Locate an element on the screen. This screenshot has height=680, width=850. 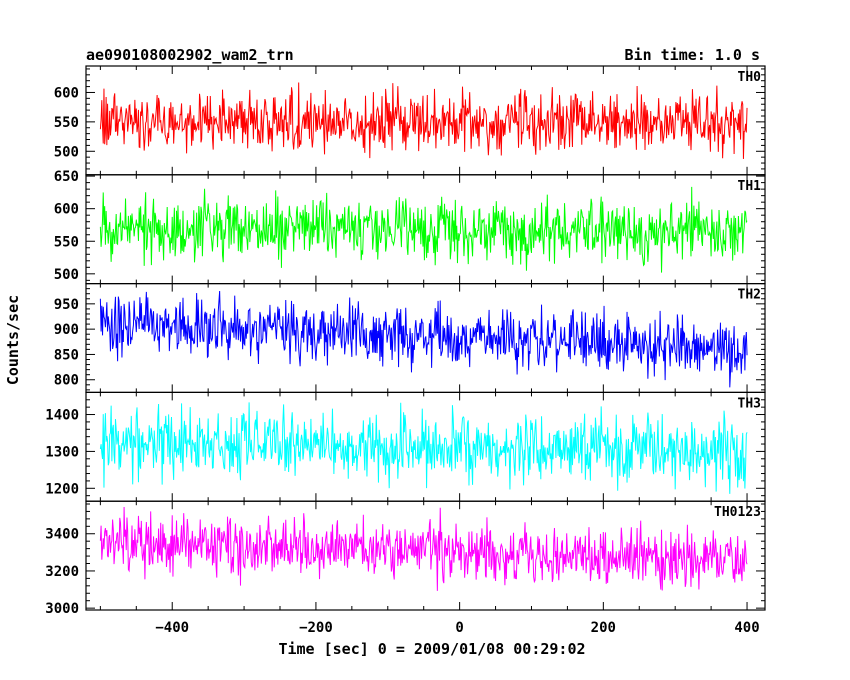
y-tick-label: 1300 is located at coordinates (62, 452).